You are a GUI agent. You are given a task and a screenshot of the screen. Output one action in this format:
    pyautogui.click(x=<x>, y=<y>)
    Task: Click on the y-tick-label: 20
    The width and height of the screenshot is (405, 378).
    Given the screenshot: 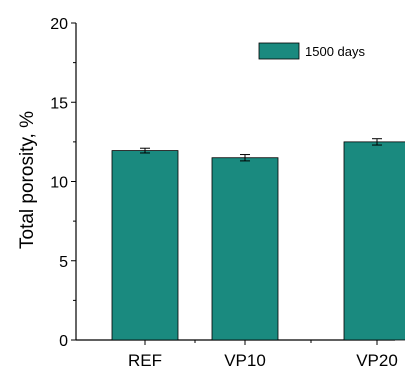 What is the action you would take?
    pyautogui.click(x=59, y=24)
    